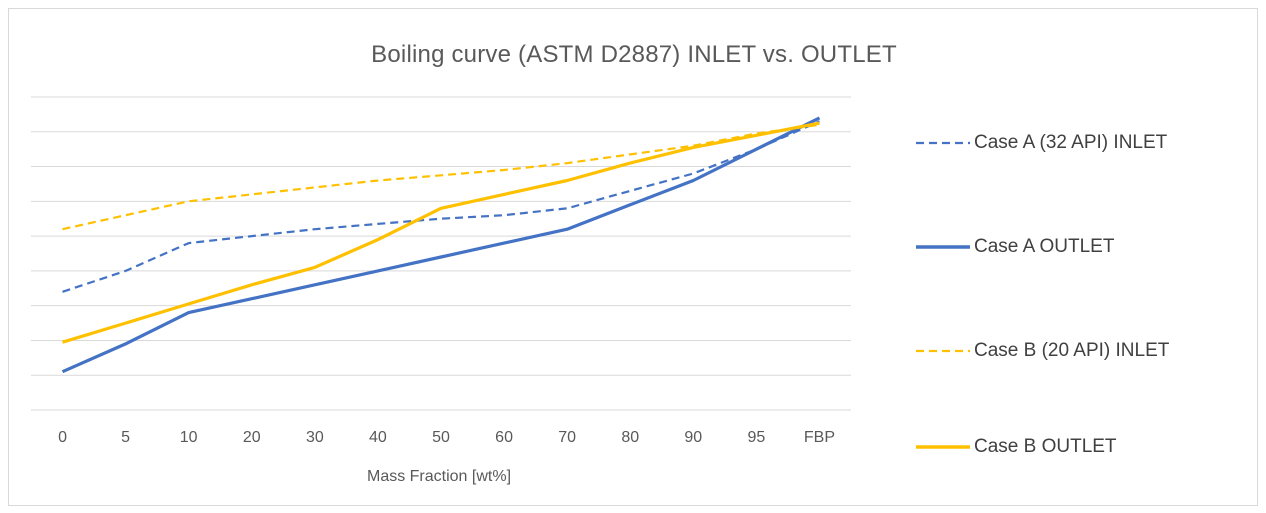  Describe the element at coordinates (504, 437) in the screenshot. I see `x-tick-label: 60` at that location.